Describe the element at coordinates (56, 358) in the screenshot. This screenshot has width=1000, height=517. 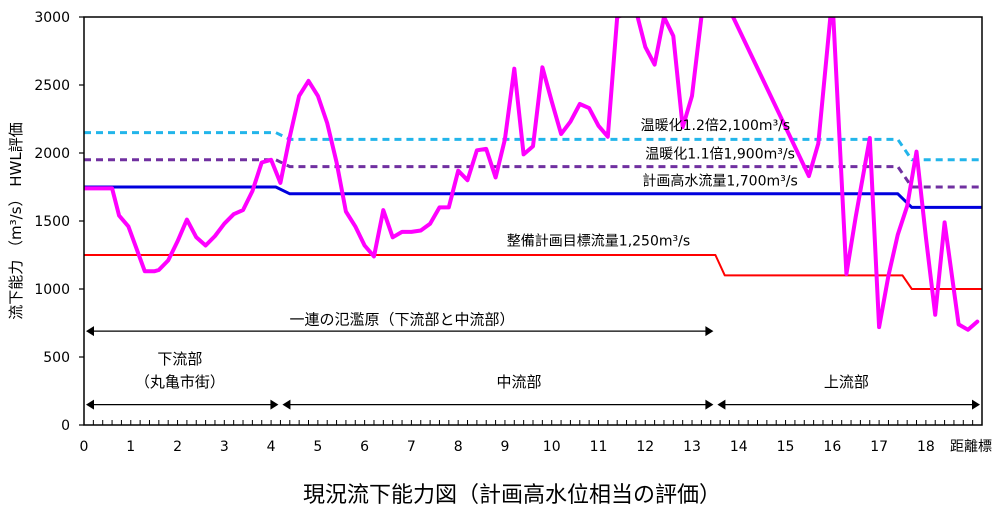
I see `y-tick-label: 500` at that location.